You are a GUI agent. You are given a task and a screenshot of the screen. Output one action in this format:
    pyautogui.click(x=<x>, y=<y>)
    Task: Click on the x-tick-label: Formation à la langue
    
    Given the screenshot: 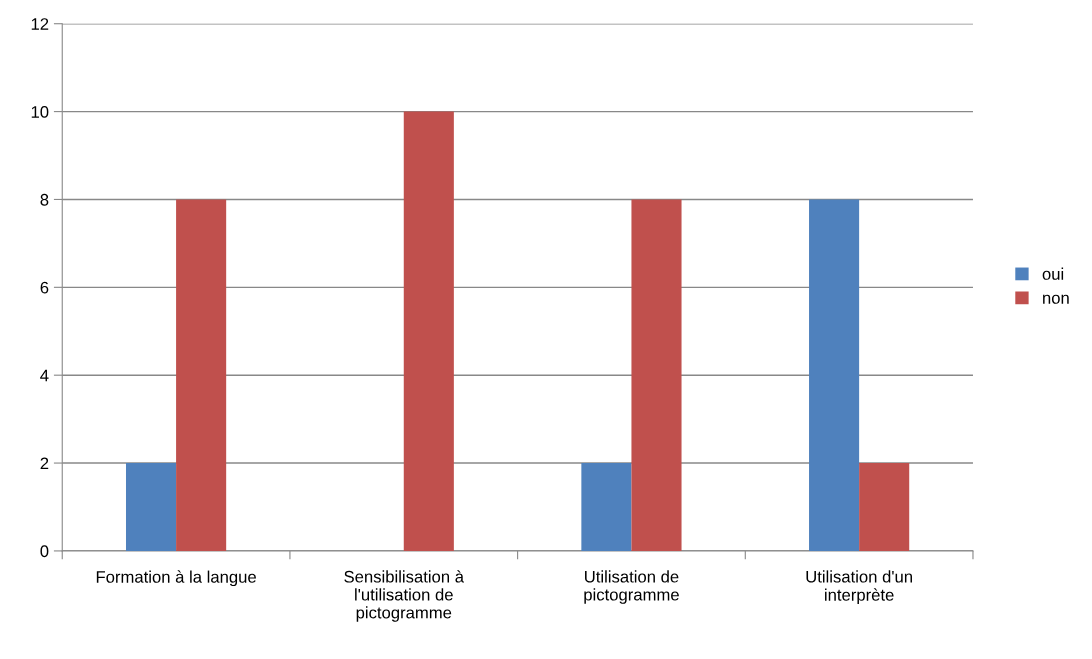 What is the action you would take?
    pyautogui.click(x=176, y=578)
    